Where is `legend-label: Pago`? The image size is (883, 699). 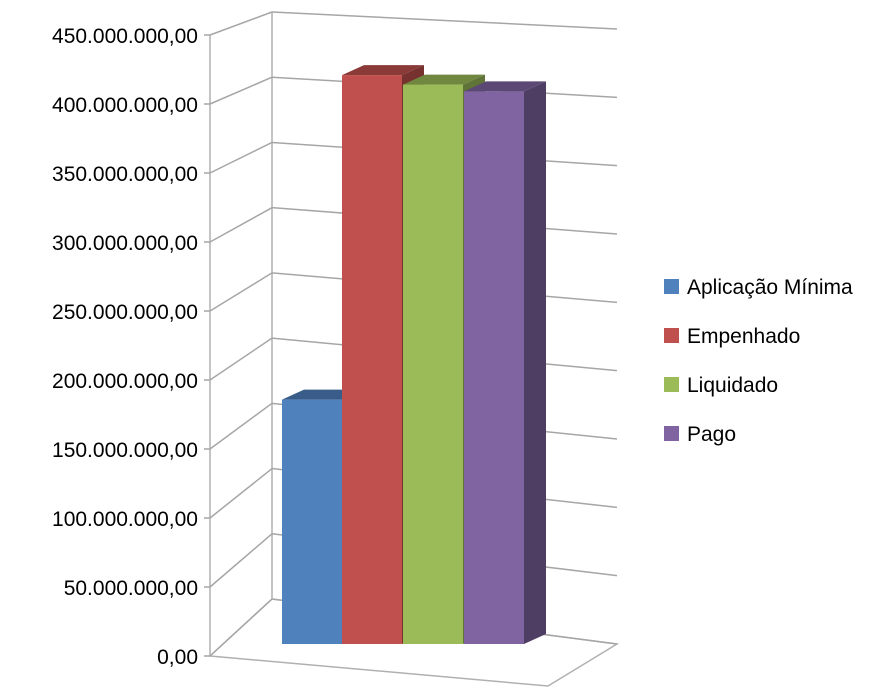
legend-label: Pago is located at coordinates (711, 434).